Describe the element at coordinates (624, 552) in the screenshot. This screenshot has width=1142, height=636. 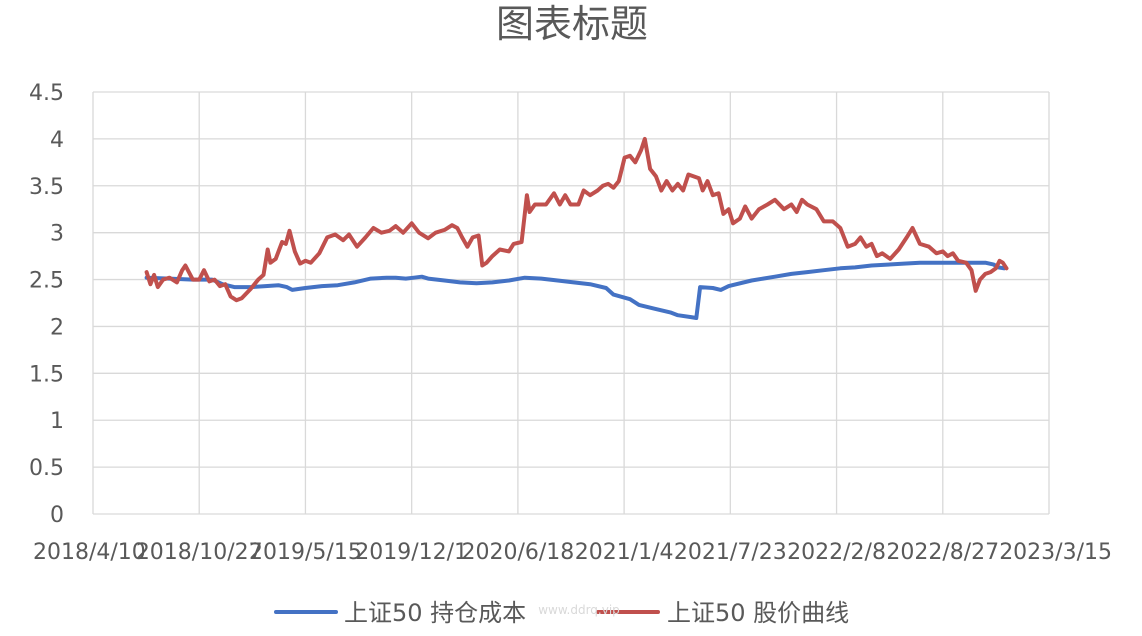
I see `x-tick-label: 2021/1/4` at that location.